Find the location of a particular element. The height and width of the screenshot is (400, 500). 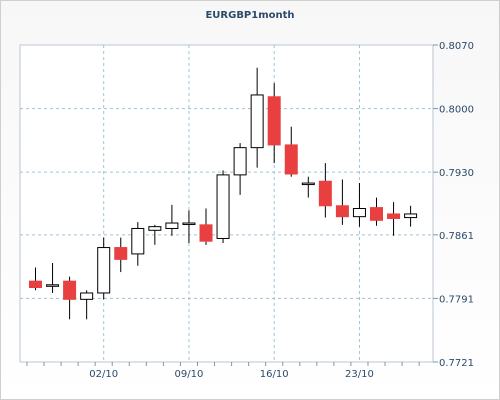

y-tick-label: 0.7930 is located at coordinates (456, 173).